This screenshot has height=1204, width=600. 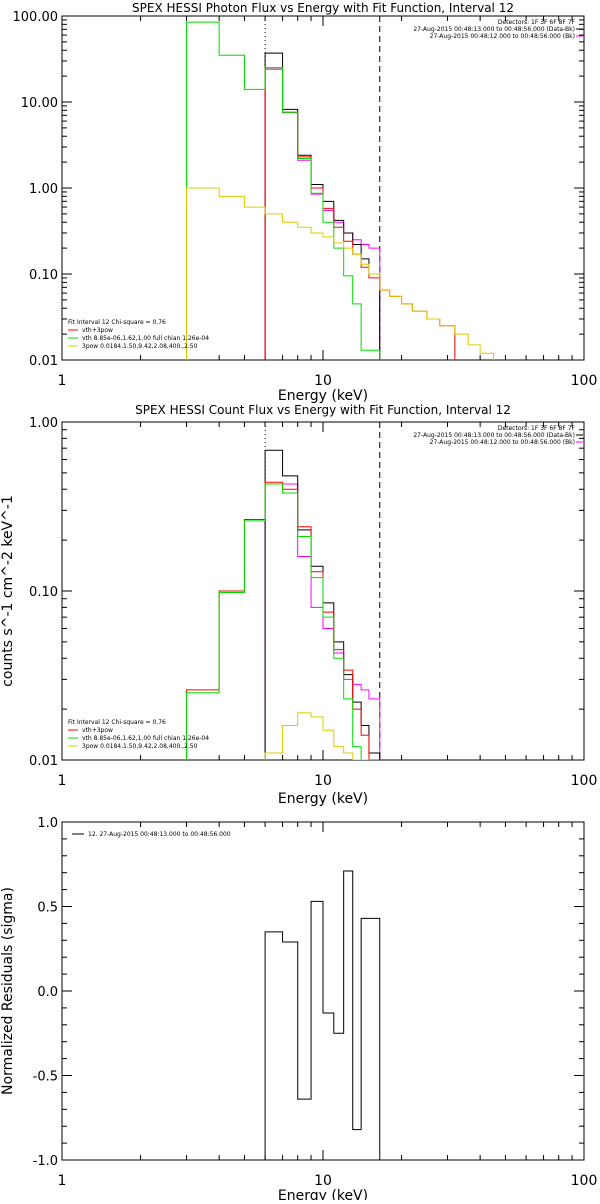 What do you see at coordinates (323, 1194) in the screenshot?
I see `x-axis-label-2: Energy (keV)` at bounding box center [323, 1194].